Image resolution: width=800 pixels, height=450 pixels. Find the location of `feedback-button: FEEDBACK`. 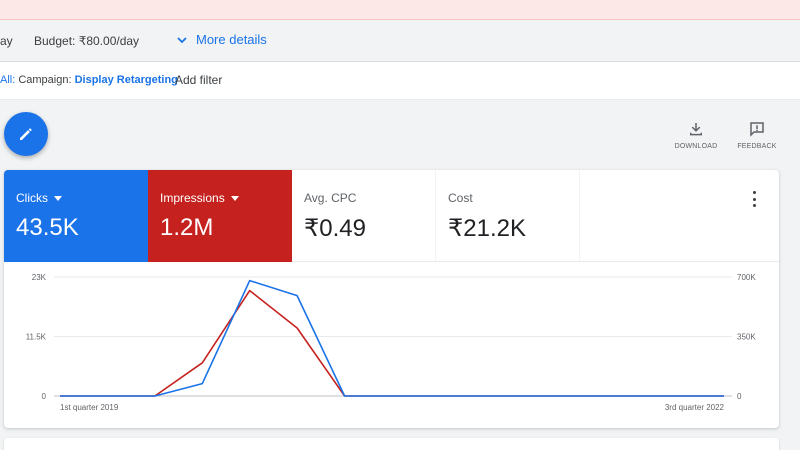

feedback-button: FEEDBACK is located at coordinates (757, 135).